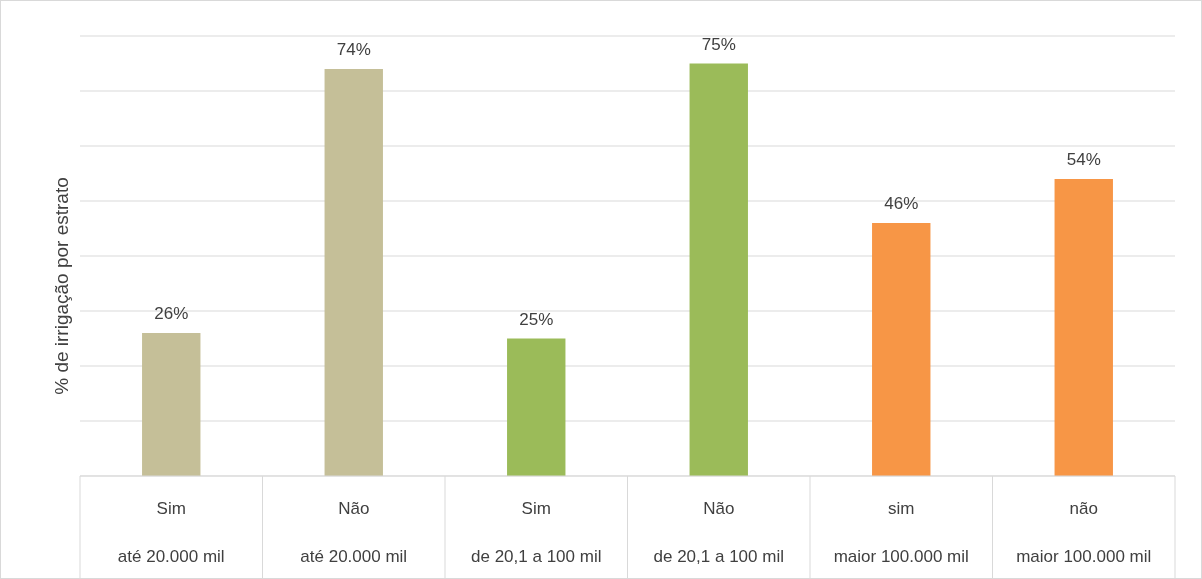  What do you see at coordinates (536, 532) in the screenshot?
I see `category-label: Sim de 20,1 a 100 mil` at bounding box center [536, 532].